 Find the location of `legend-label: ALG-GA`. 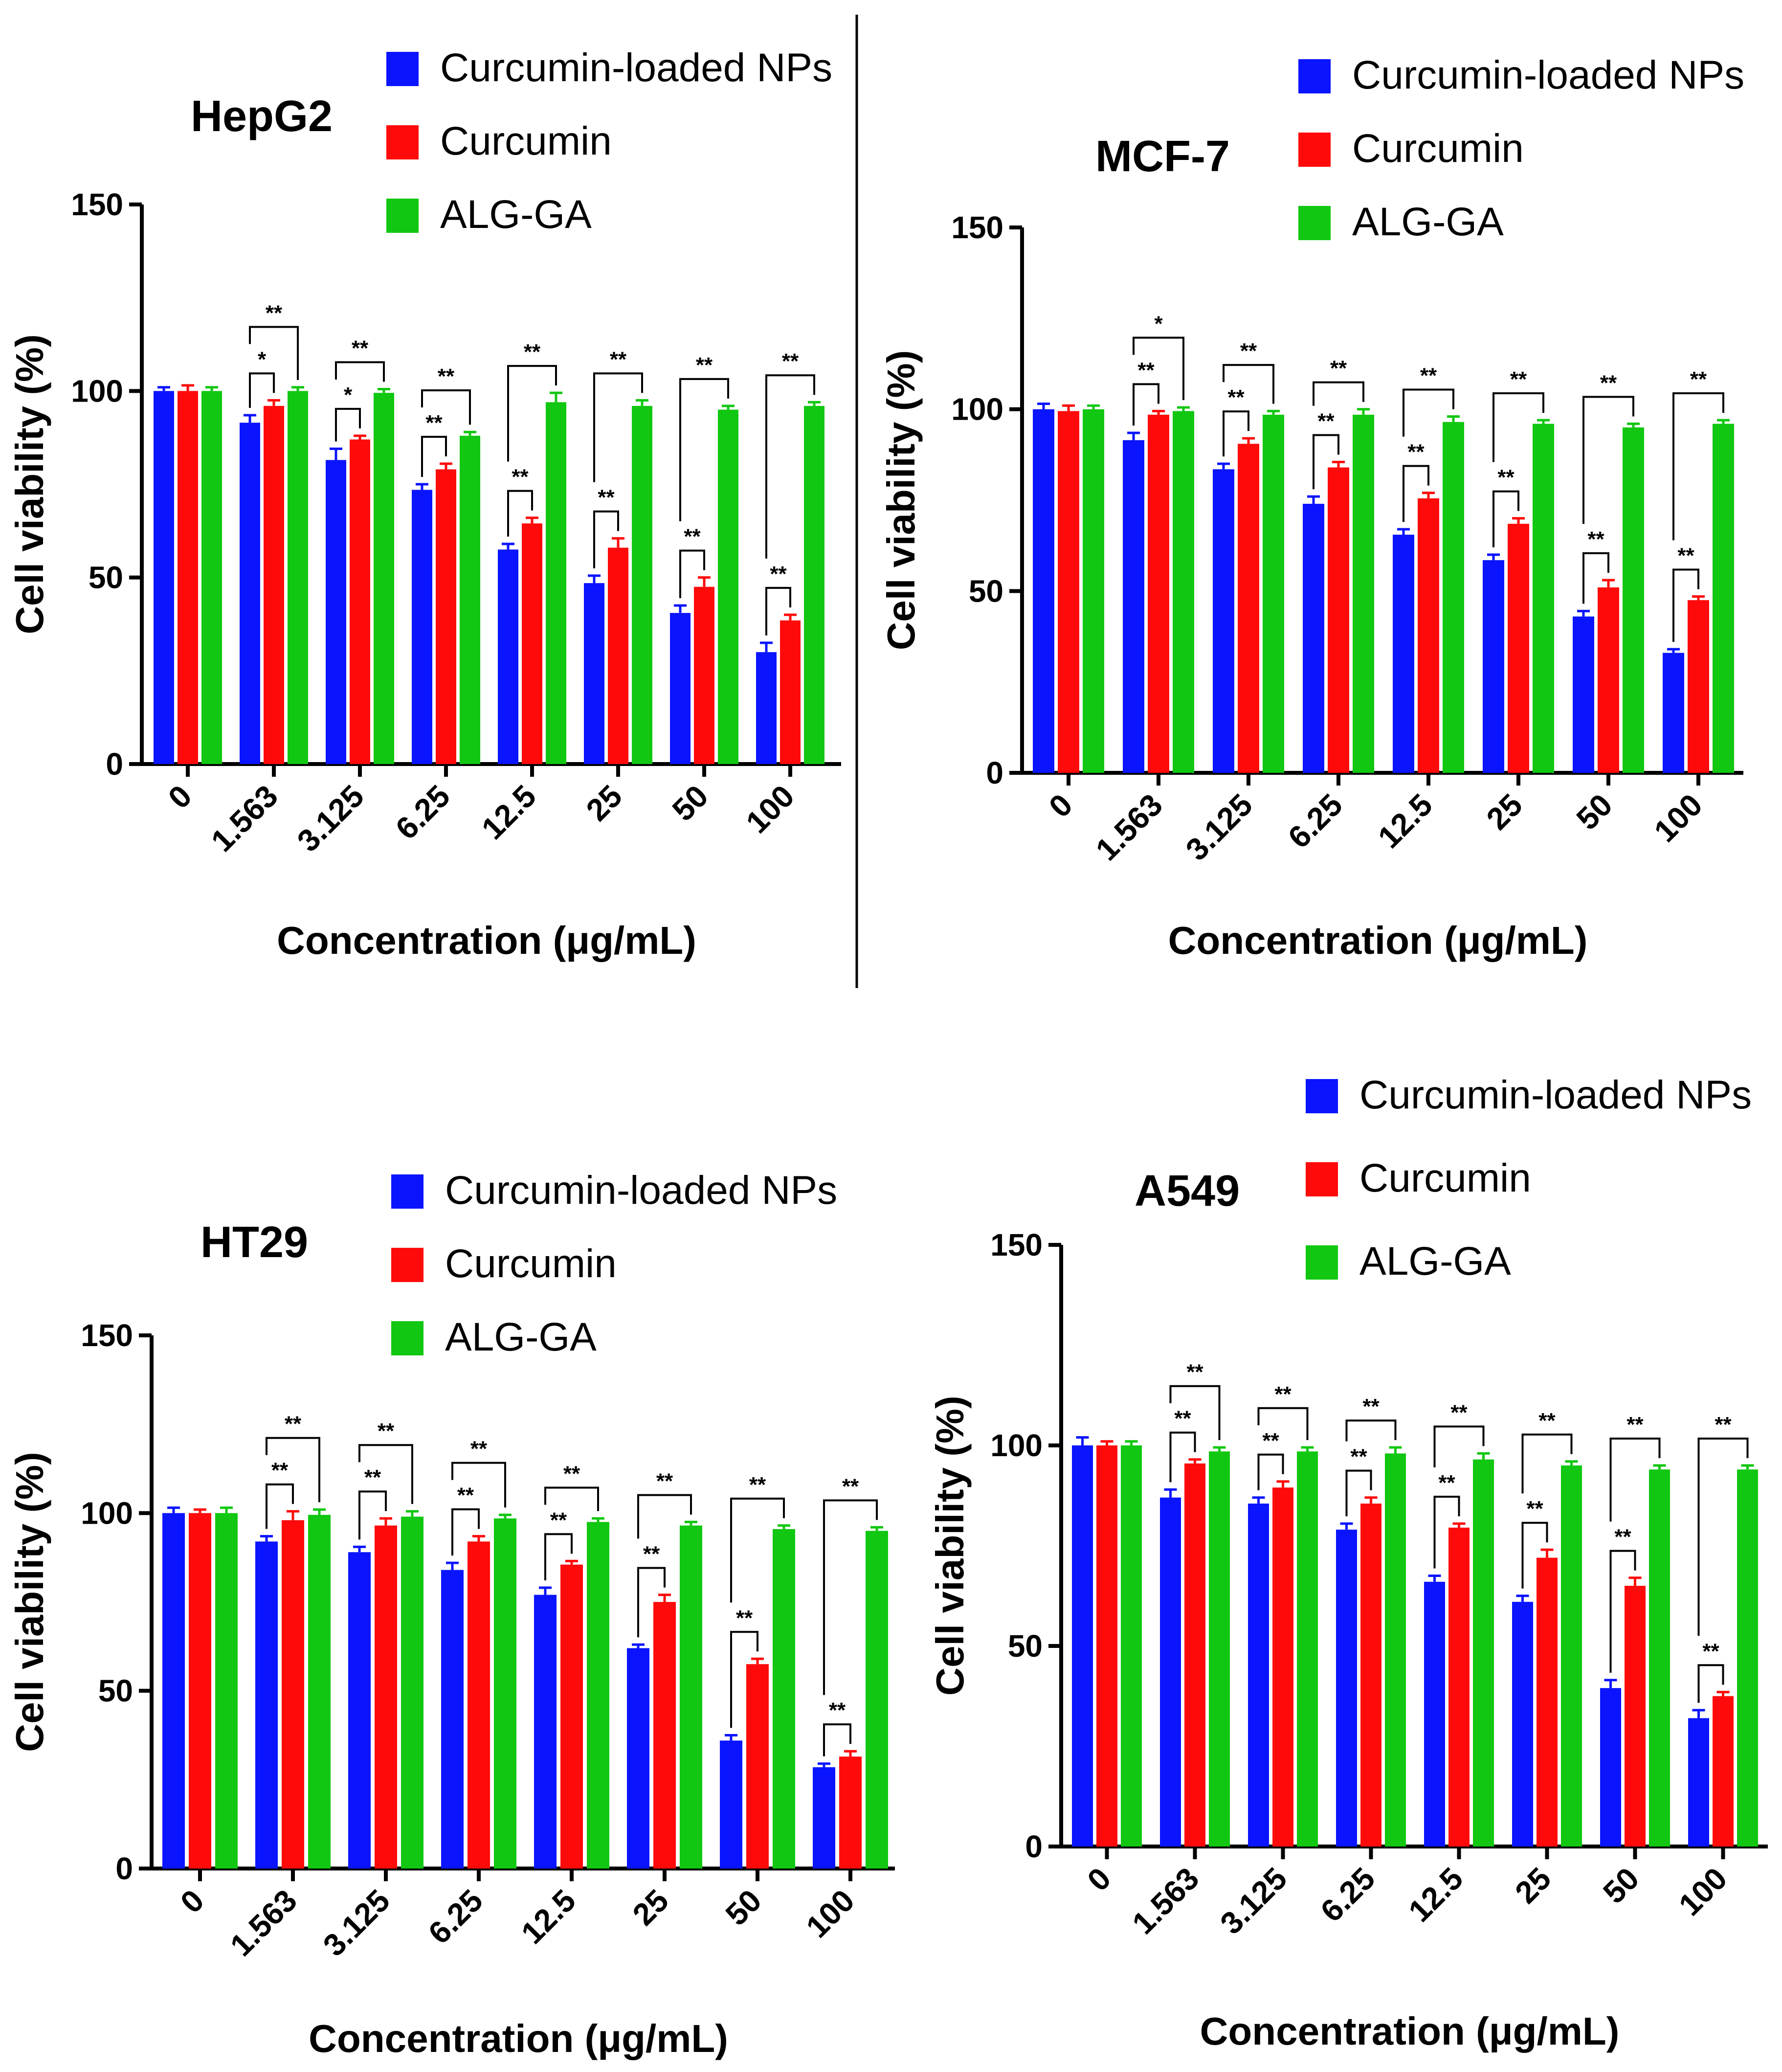

legend-label: ALG-GA is located at coordinates (521, 1337).